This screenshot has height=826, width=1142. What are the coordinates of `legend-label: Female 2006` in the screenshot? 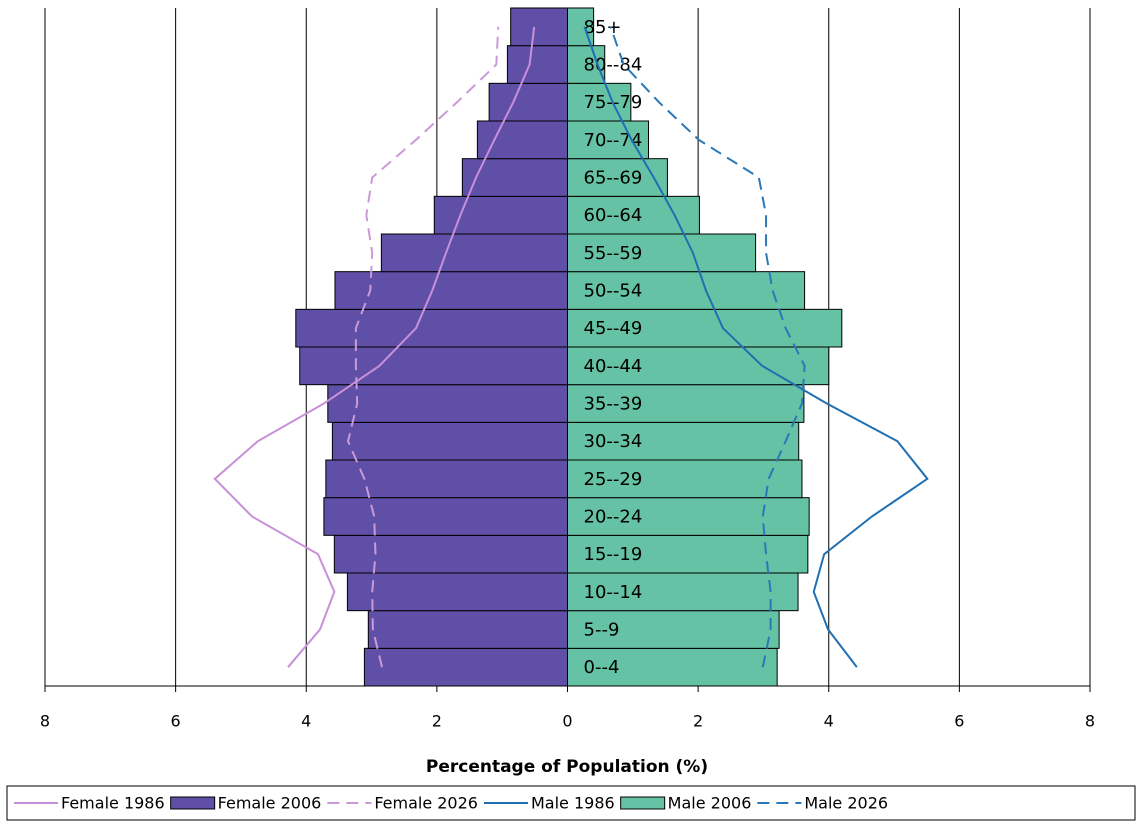 It's located at (270, 803).